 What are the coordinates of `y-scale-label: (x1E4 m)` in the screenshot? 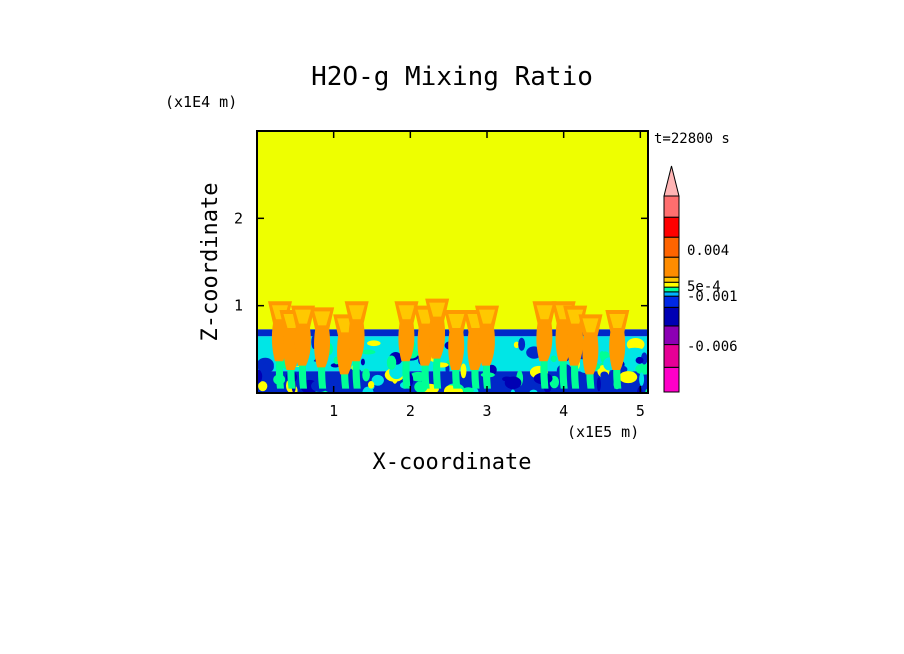 It's located at (201, 102).